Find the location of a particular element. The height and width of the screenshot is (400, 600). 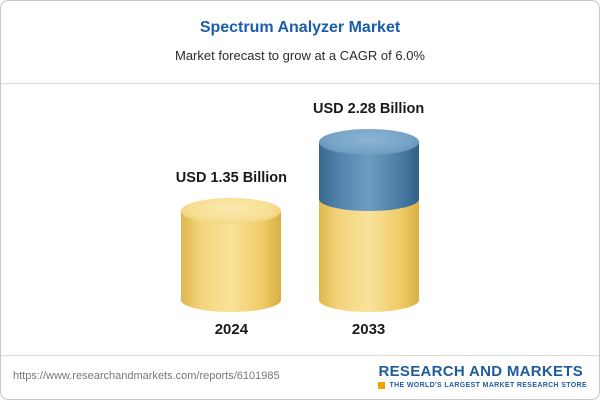

cylinder-segment-2033-base is located at coordinates (368, 255).